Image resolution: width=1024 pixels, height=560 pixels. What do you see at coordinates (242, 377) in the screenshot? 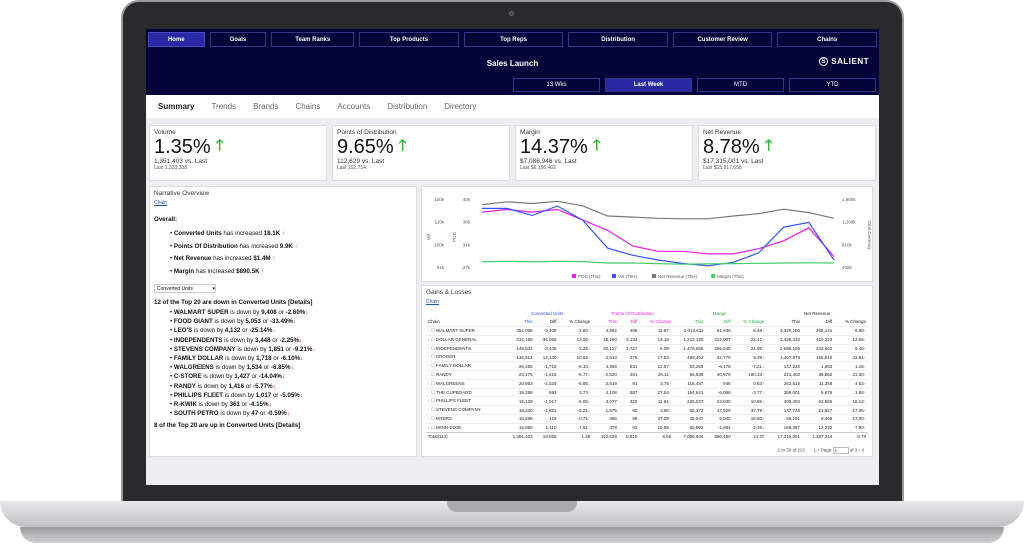
I see `down-item-amount: 1,427` at bounding box center [242, 377].